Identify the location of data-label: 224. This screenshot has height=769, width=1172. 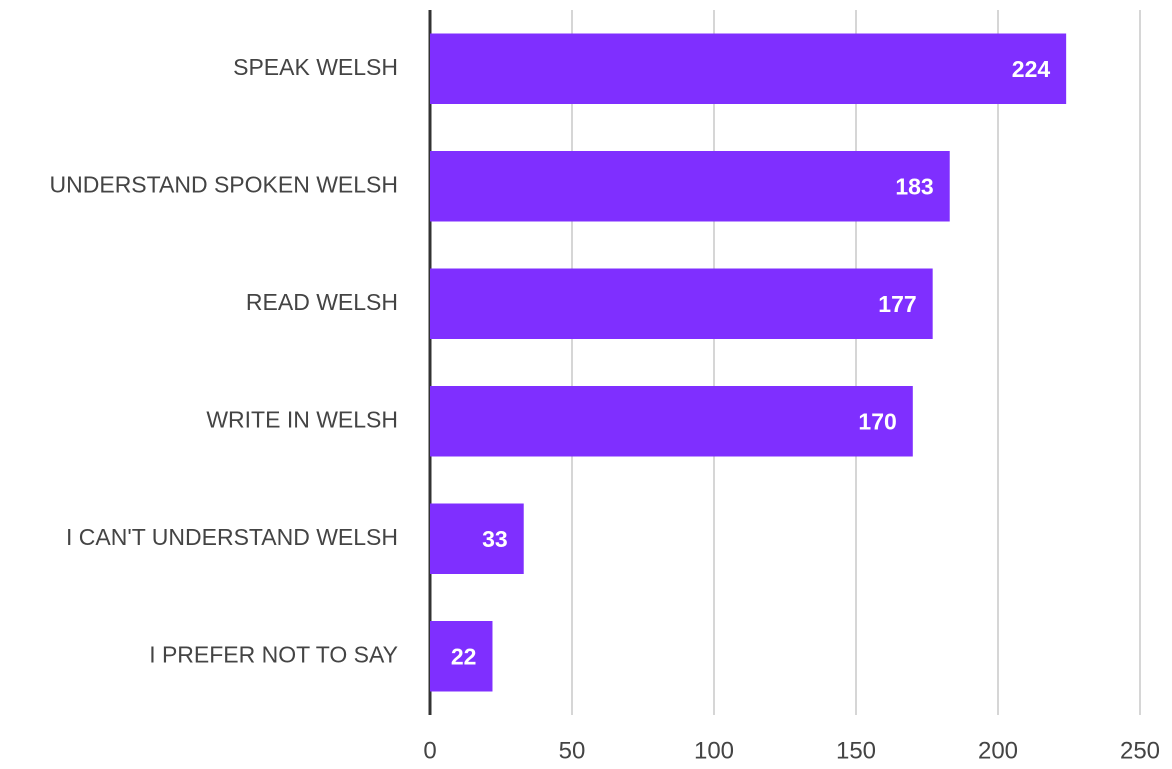
(1031, 69).